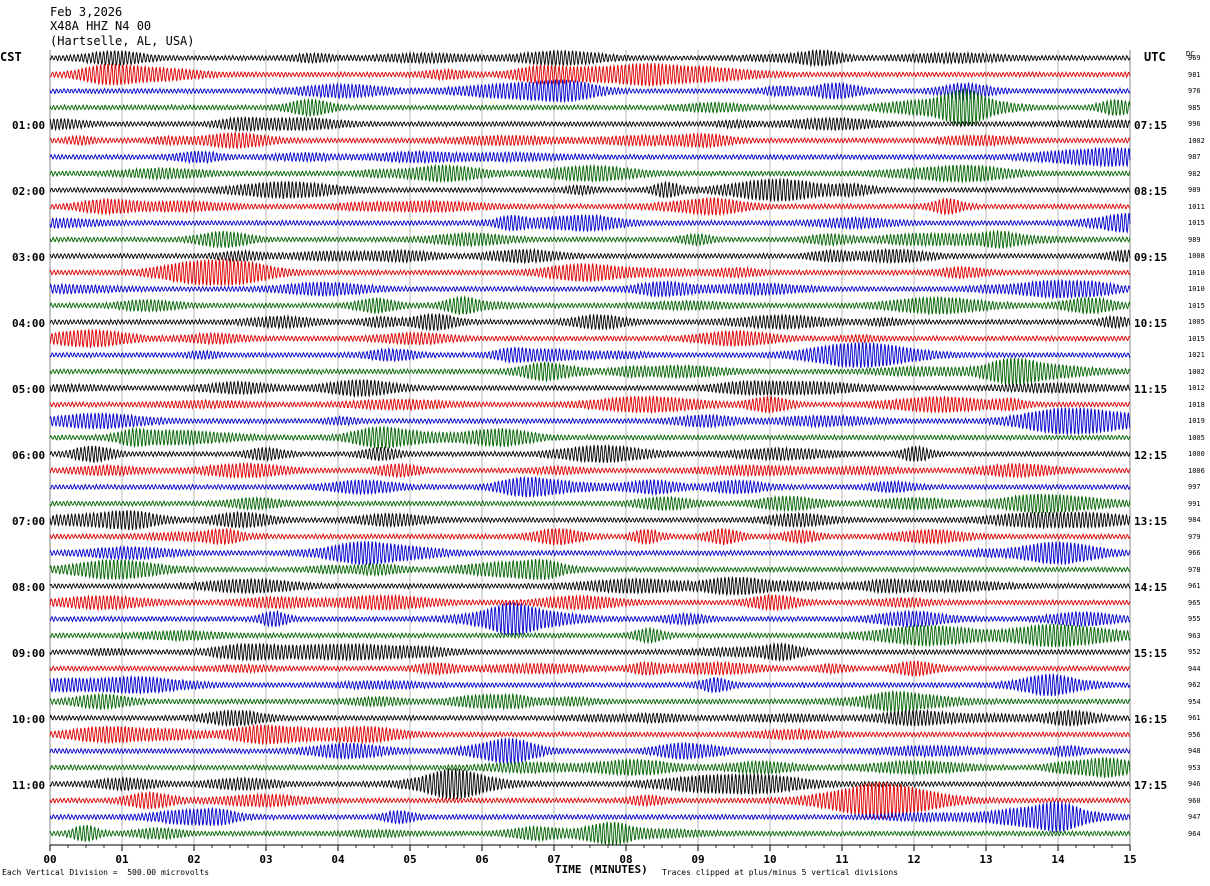 The width and height of the screenshot is (1210, 886). I want to click on right-hour-label: 12:15, so click(1151, 455).